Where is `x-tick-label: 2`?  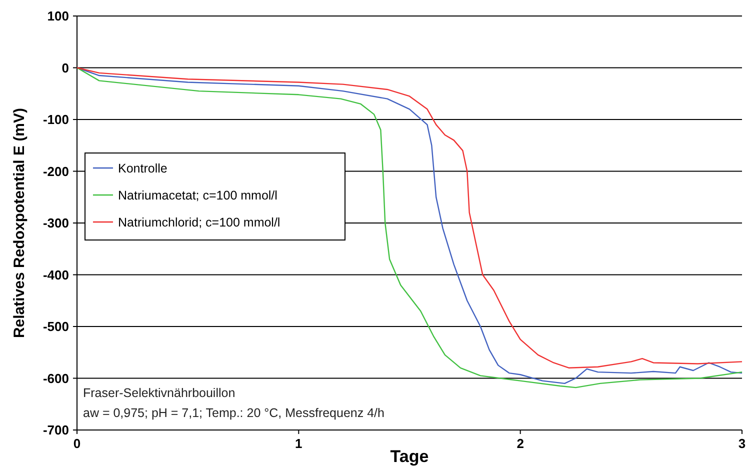
x-tick-label: 2 is located at coordinates (520, 443).